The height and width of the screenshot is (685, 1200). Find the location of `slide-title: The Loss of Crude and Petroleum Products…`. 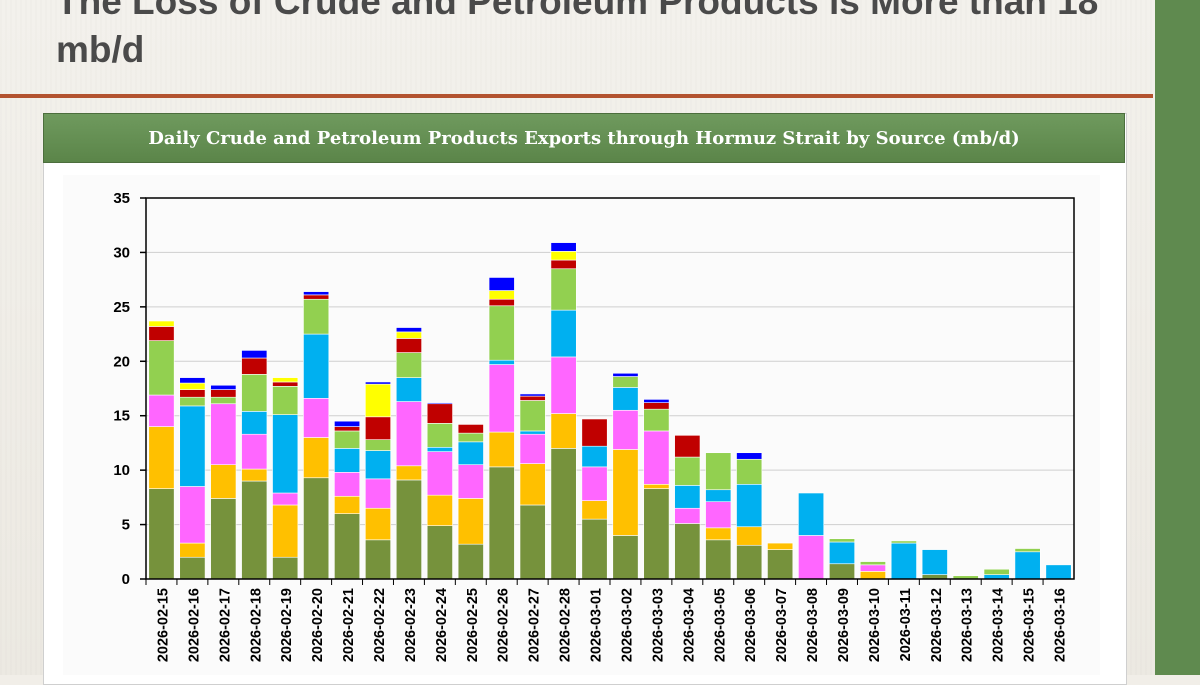

slide-title: The Loss of Crude and Petroleum Products… is located at coordinates (577, 35).